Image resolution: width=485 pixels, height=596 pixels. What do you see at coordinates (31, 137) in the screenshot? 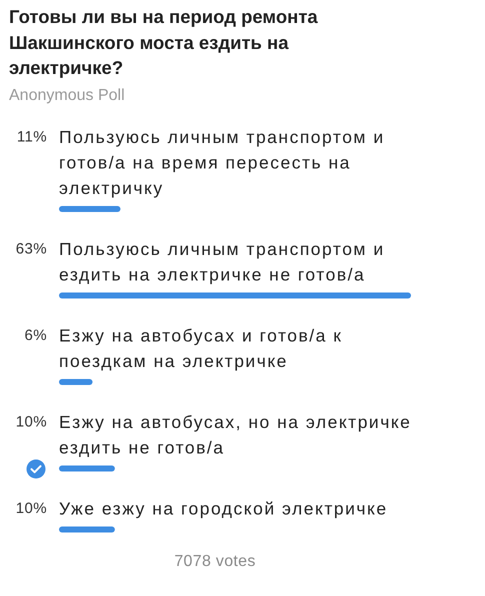
I see `data-label: 11%` at bounding box center [31, 137].